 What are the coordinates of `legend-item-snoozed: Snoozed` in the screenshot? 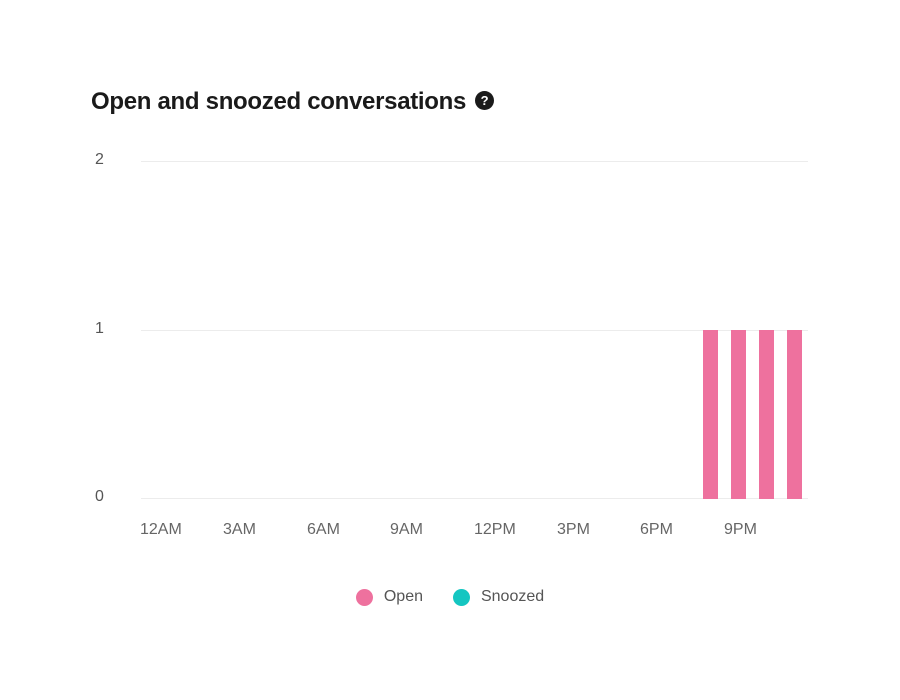 It's located at (498, 597).